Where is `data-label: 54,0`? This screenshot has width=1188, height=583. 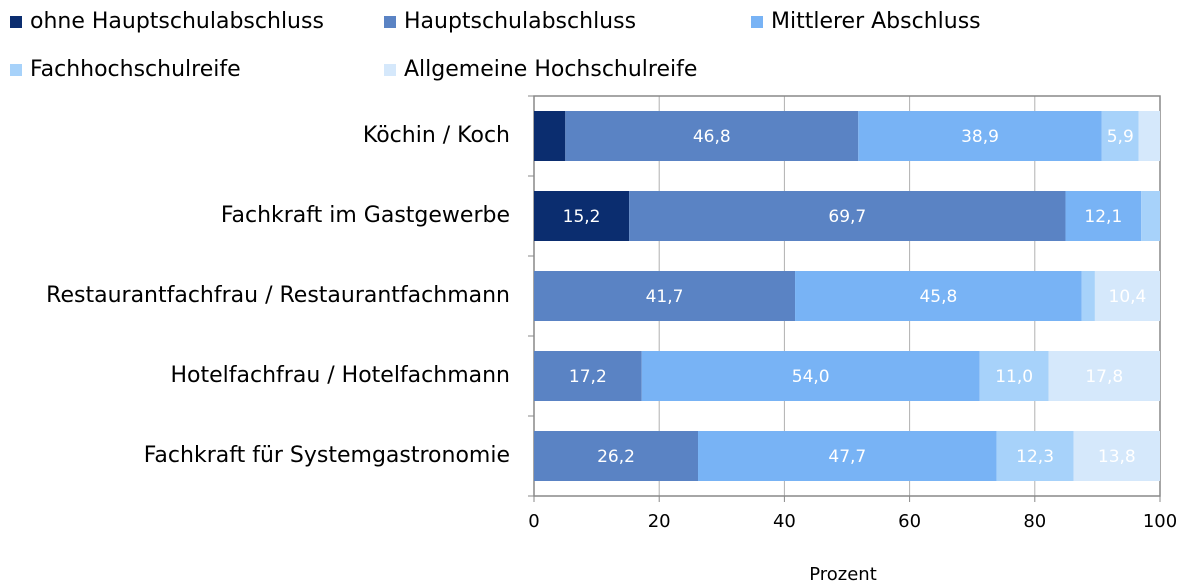 data-label: 54,0 is located at coordinates (811, 377).